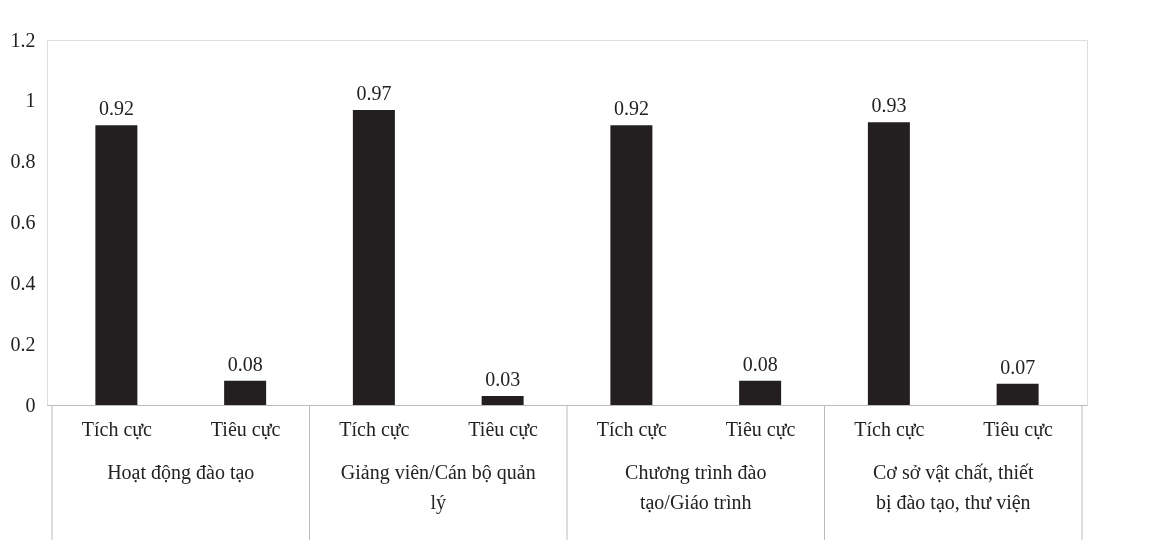  I want to click on y-tick-label: 0.2, so click(23, 343).